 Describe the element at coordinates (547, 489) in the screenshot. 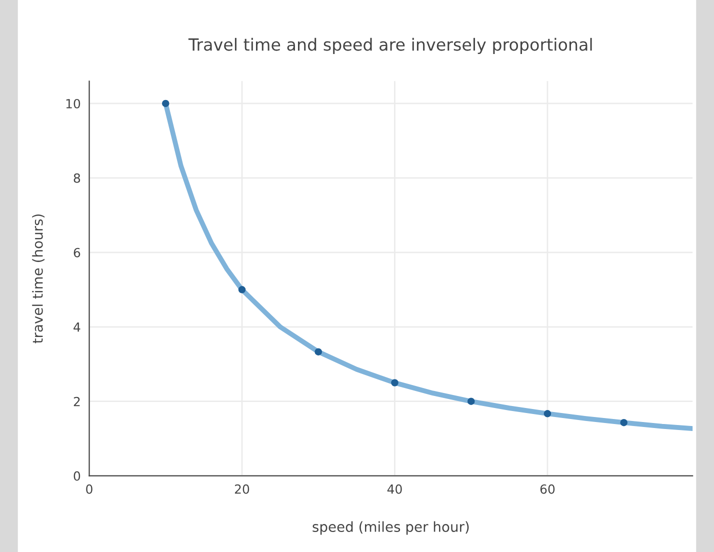

I see `x-tick-label: 60` at that location.